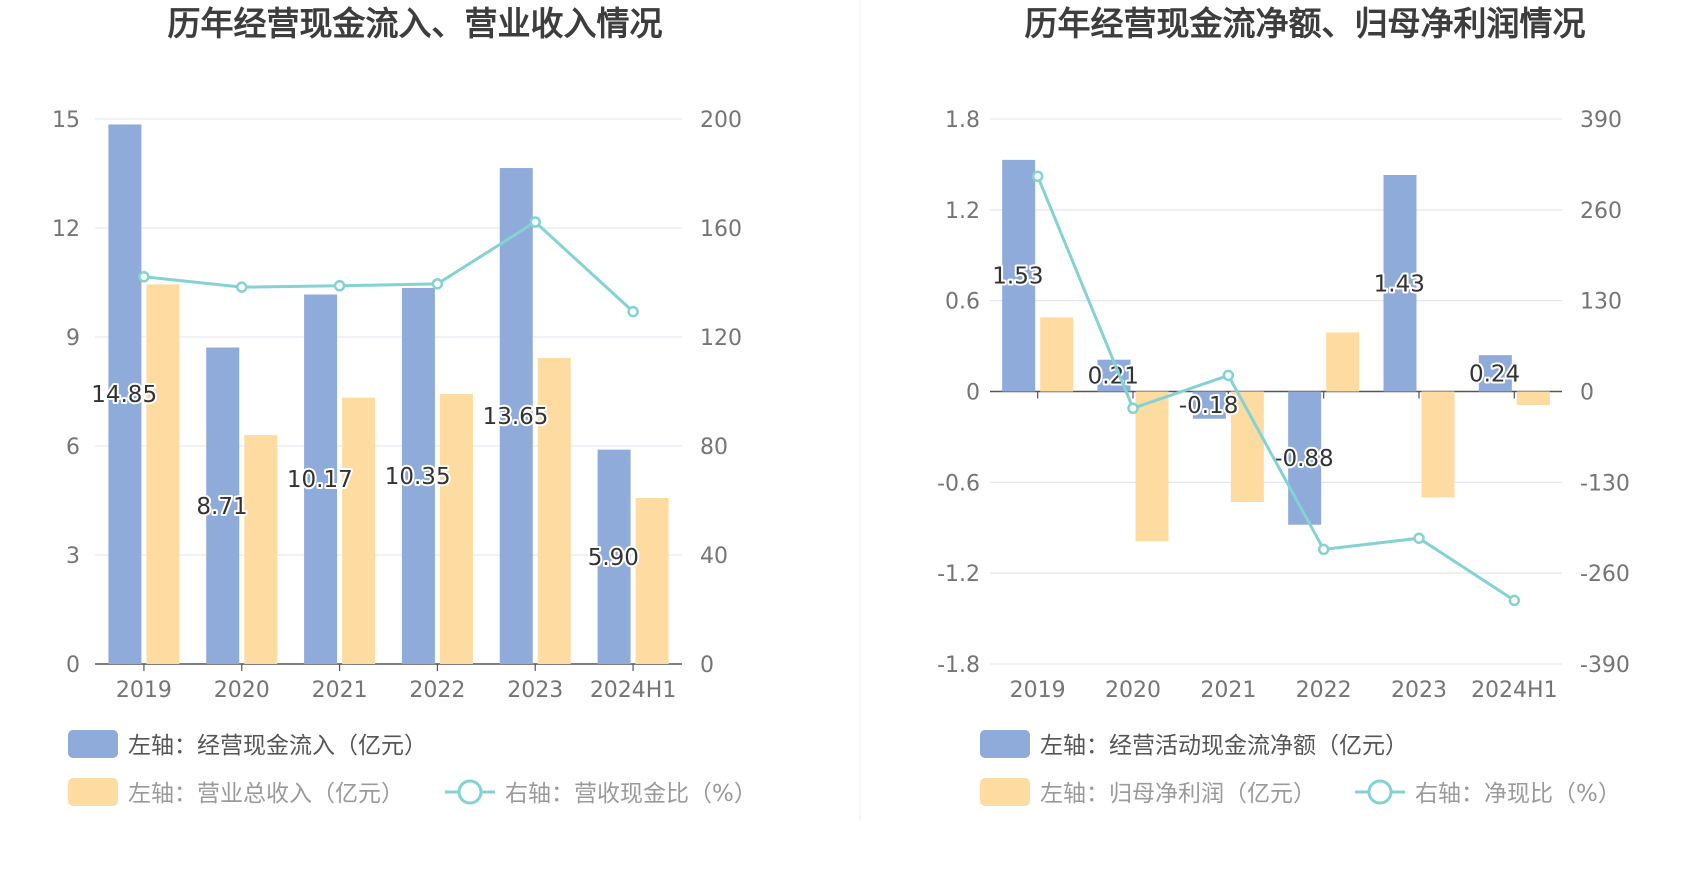 The height and width of the screenshot is (874, 1700). I want to click on left-axis-tick-label: 6, so click(73, 447).